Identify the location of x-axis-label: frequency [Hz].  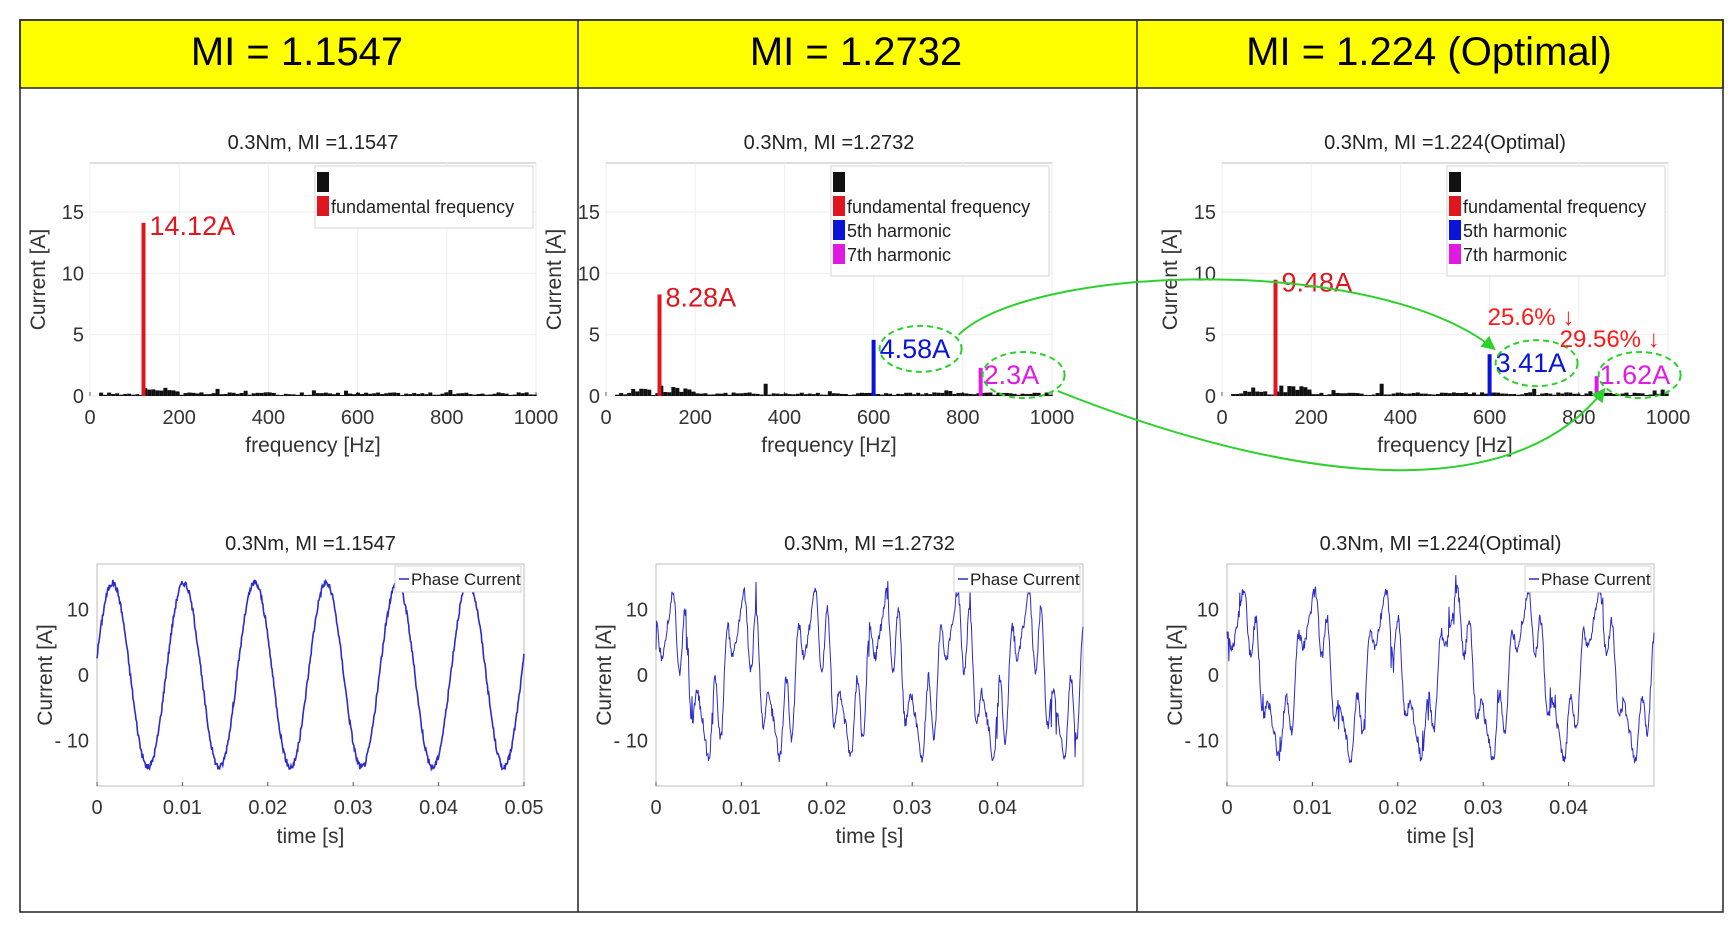
(828, 445).